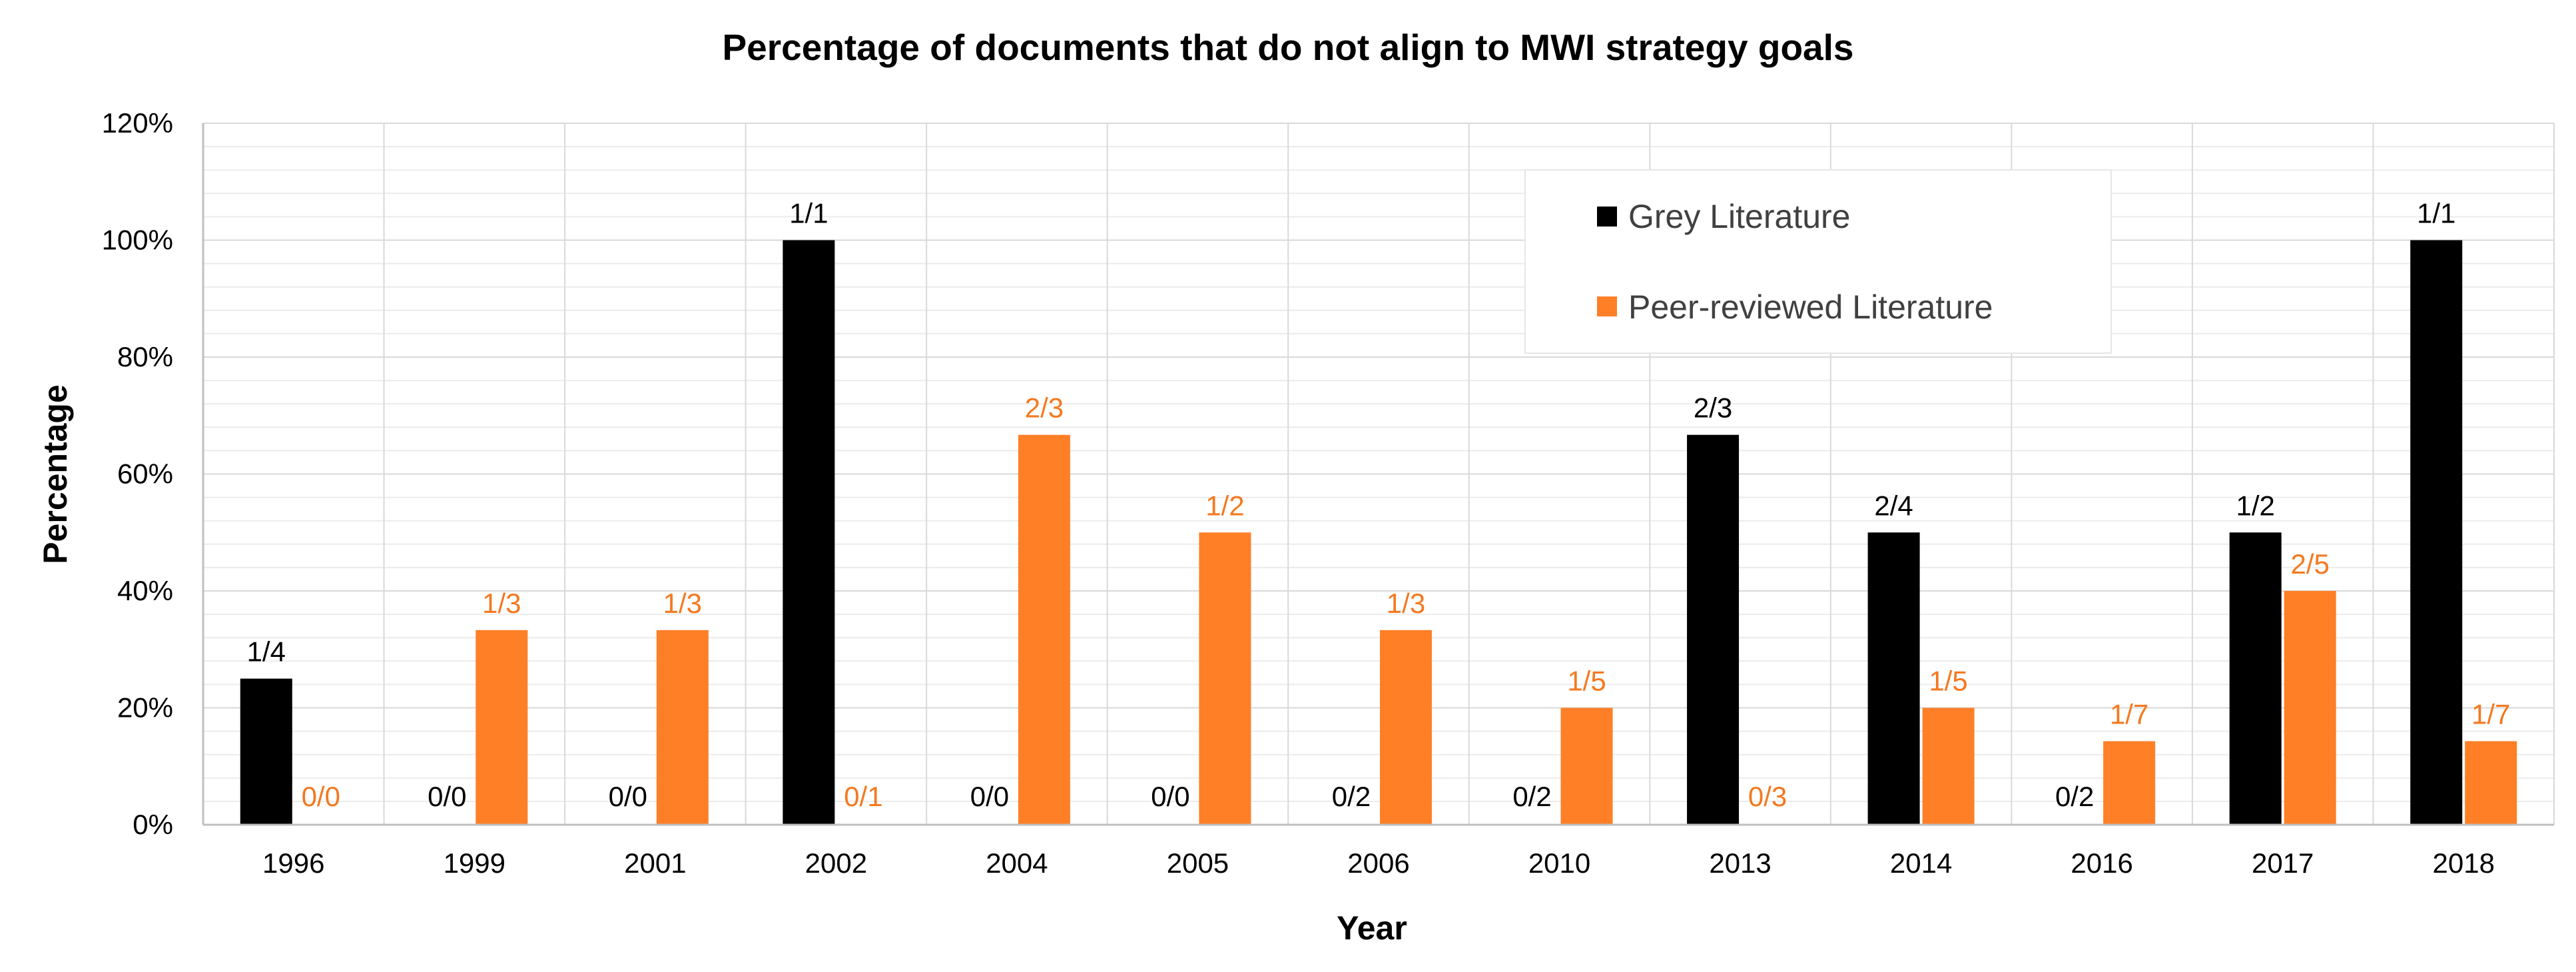  What do you see at coordinates (153, 824) in the screenshot?
I see `y-tick-label: 0%` at bounding box center [153, 824].